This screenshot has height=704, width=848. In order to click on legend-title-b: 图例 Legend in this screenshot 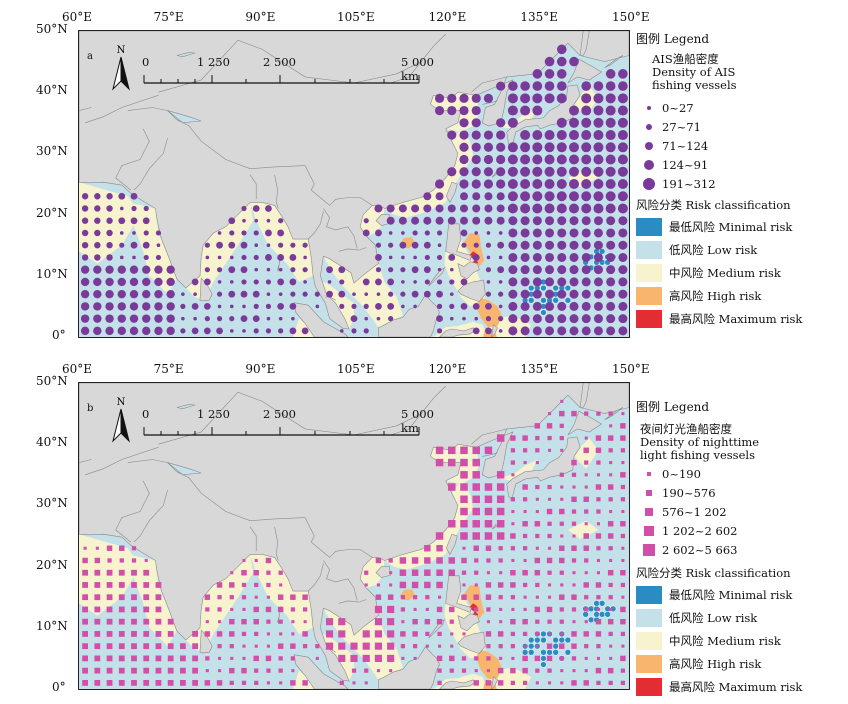, I will do `click(673, 407)`.